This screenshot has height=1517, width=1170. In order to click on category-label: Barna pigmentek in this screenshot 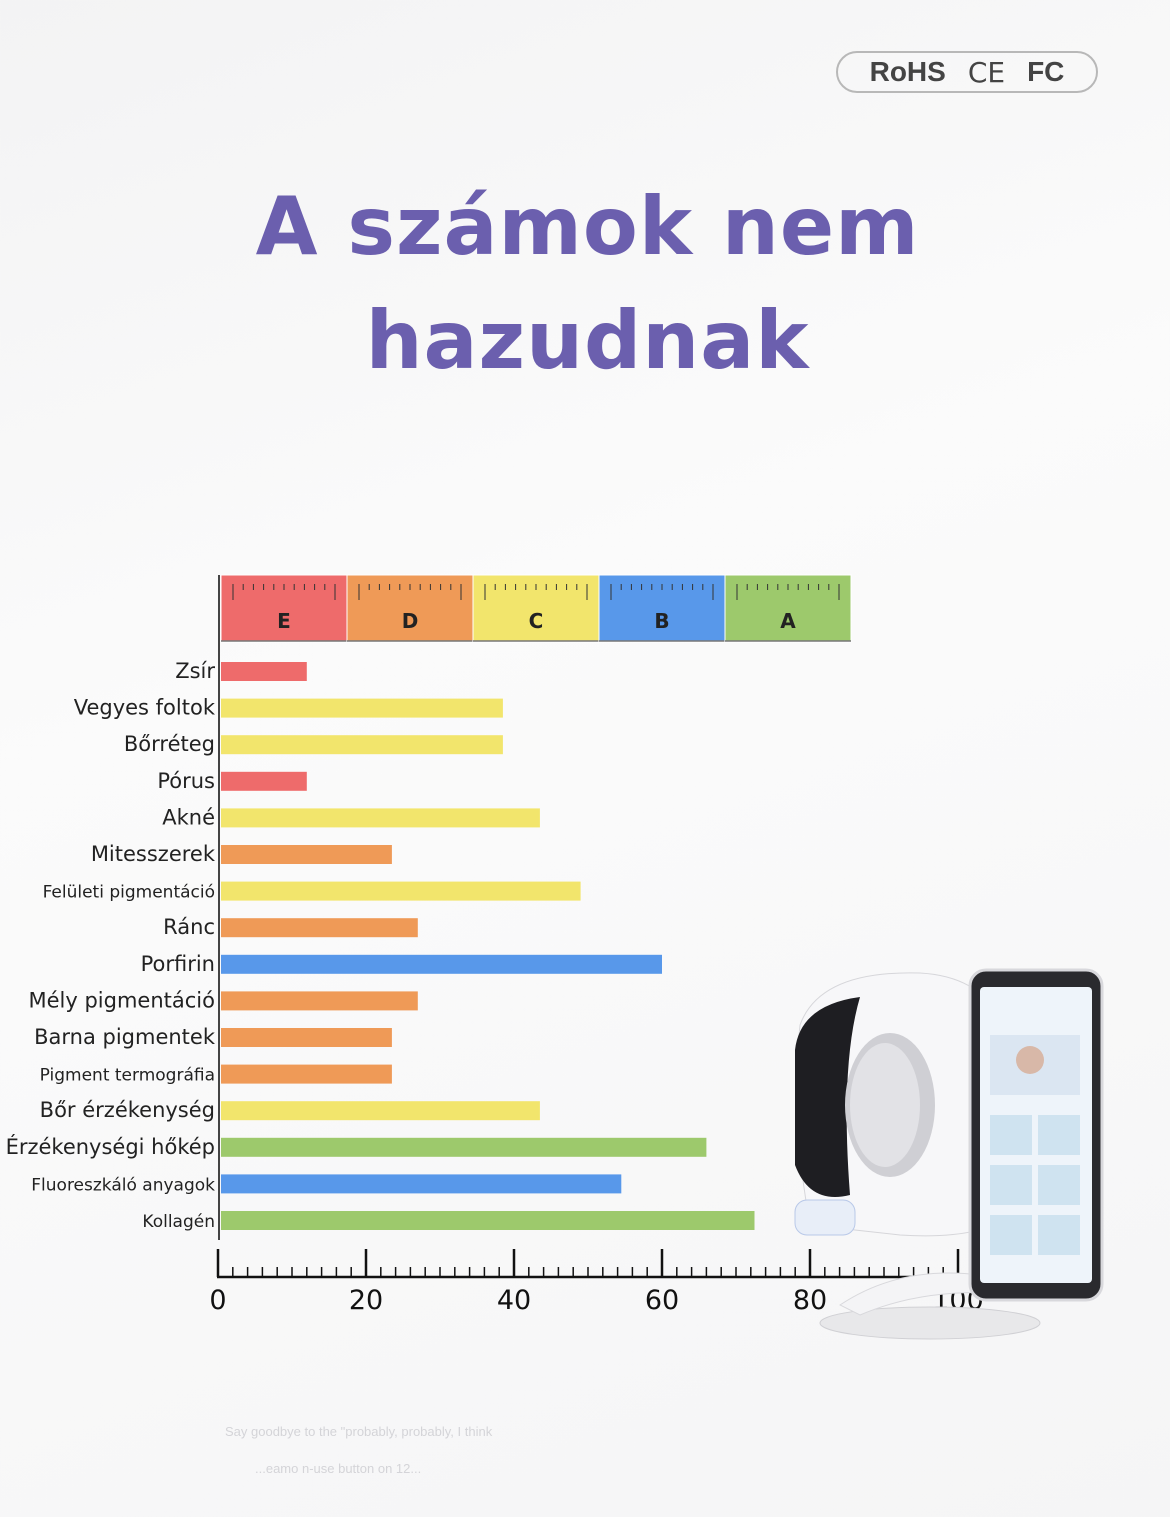, I will do `click(125, 1037)`.